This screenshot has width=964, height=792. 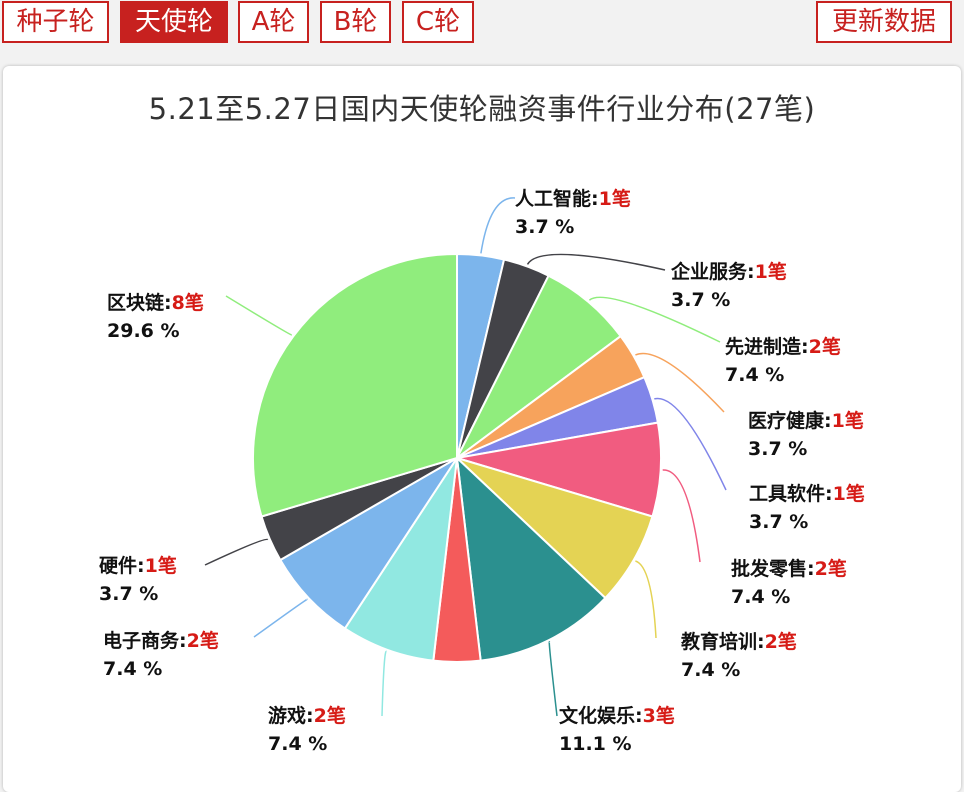 What do you see at coordinates (355, 22) in the screenshot?
I see `tab-b-round: B轮` at bounding box center [355, 22].